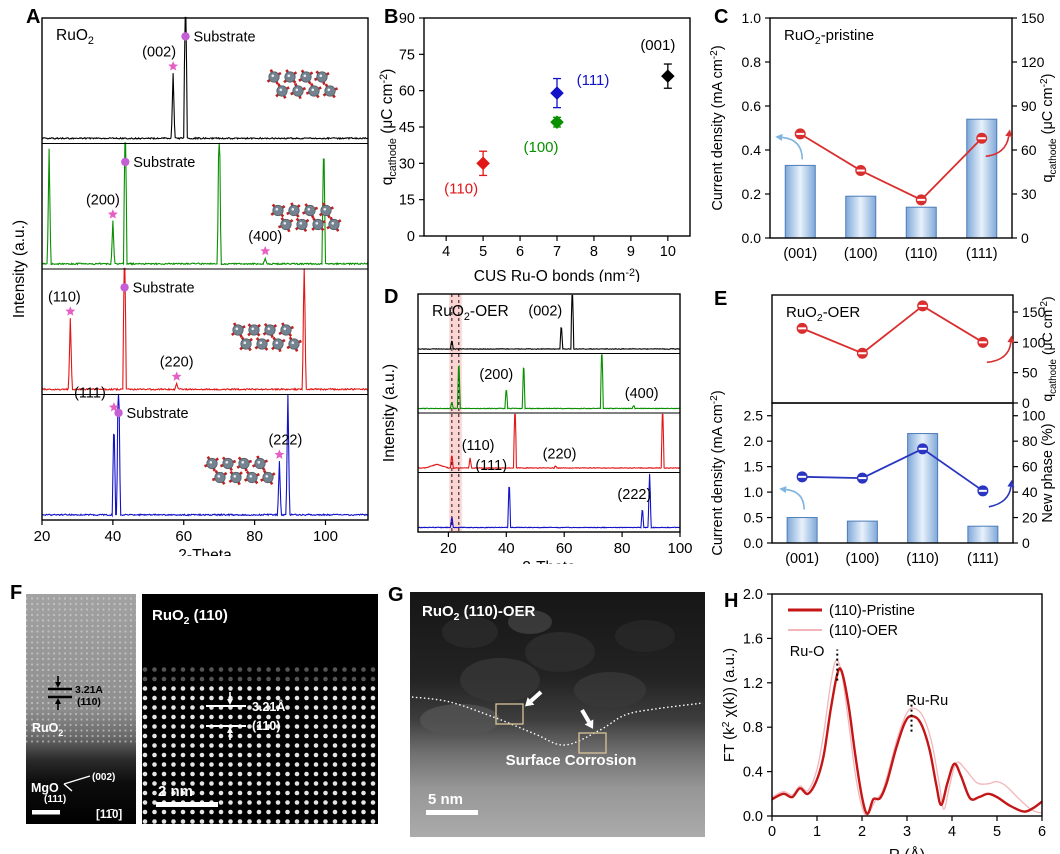  I want to click on svg-text: FT (k2 χ(k)) (a.u.), so click(729, 705).